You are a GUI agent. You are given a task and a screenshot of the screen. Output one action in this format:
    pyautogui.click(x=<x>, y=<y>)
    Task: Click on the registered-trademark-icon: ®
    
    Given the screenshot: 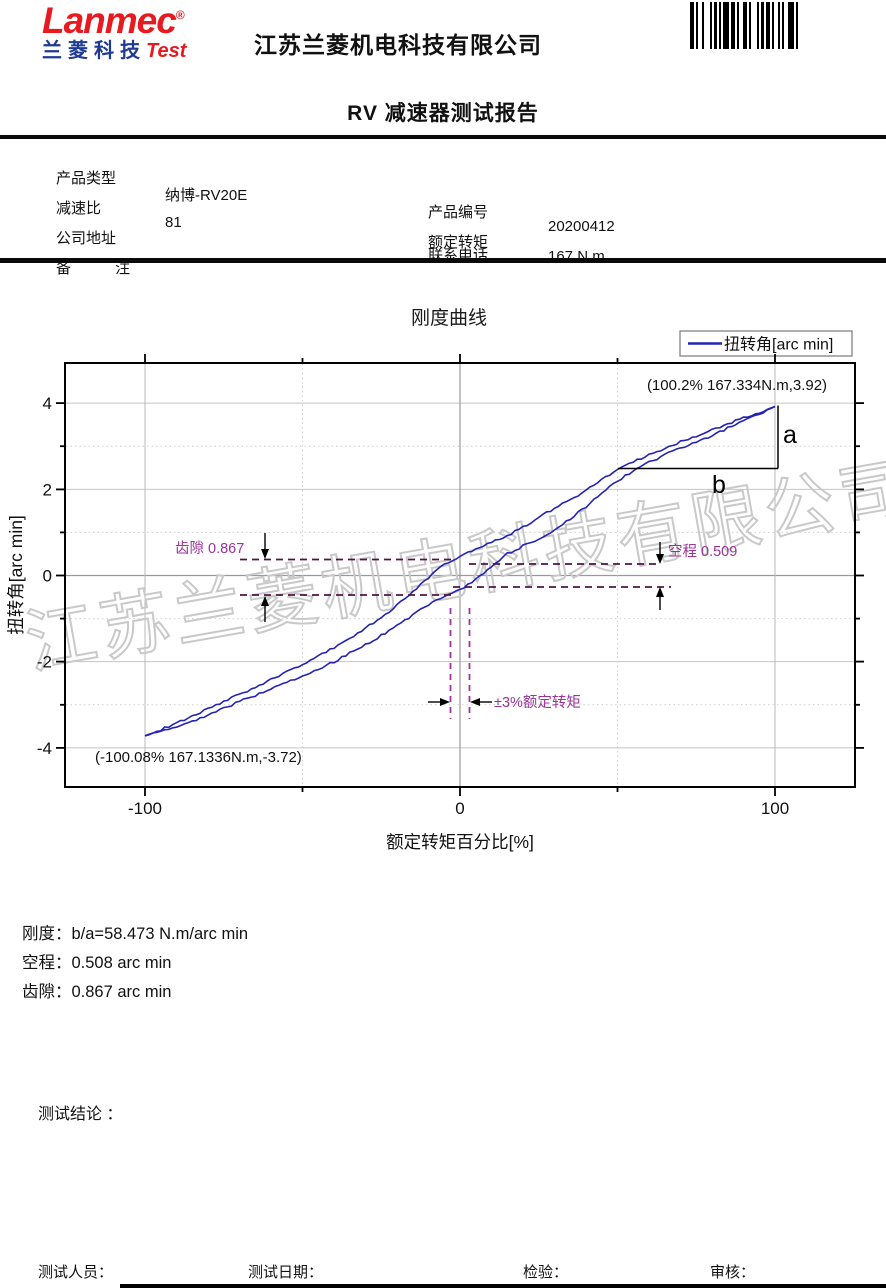 What is the action you would take?
    pyautogui.click(x=180, y=15)
    